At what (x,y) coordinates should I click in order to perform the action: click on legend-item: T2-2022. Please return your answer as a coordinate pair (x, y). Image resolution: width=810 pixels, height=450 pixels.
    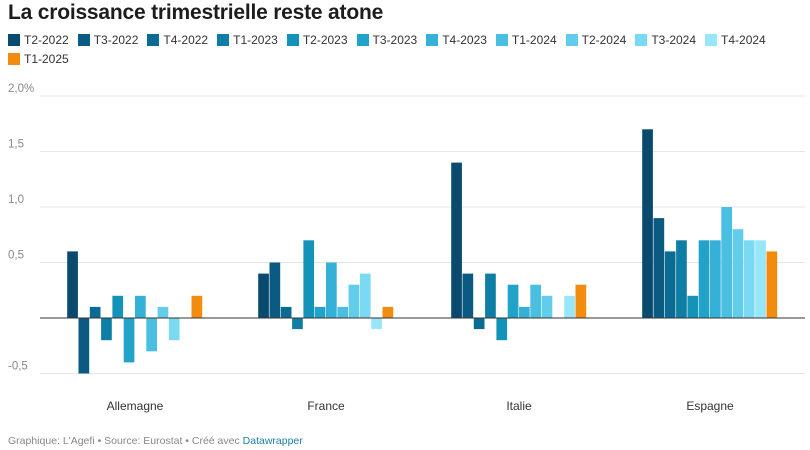
    Looking at the image, I should click on (38, 40).